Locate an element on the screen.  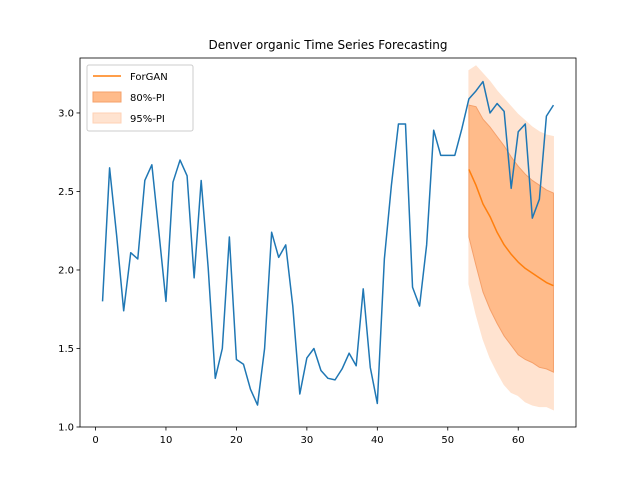
y-tick-label: 2.0 is located at coordinates (66, 270).